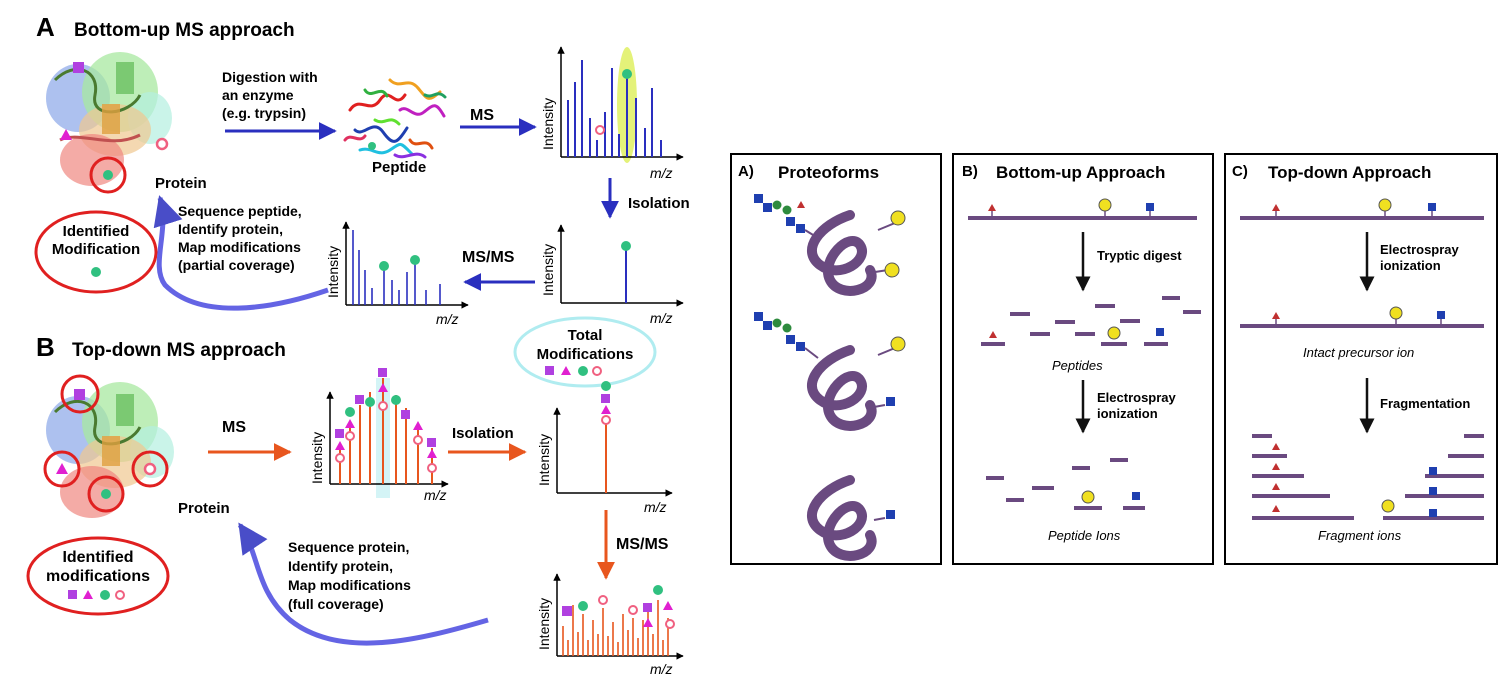 This screenshot has width=1507, height=683. Describe the element at coordinates (1410, 265) in the screenshot. I see `electrospray-c-line2: ionization` at that location.